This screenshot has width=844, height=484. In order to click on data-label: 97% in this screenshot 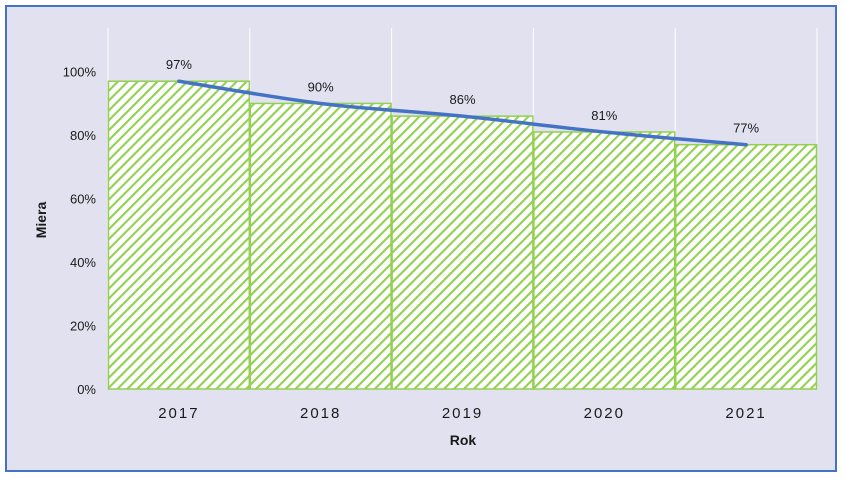, I will do `click(179, 64)`.